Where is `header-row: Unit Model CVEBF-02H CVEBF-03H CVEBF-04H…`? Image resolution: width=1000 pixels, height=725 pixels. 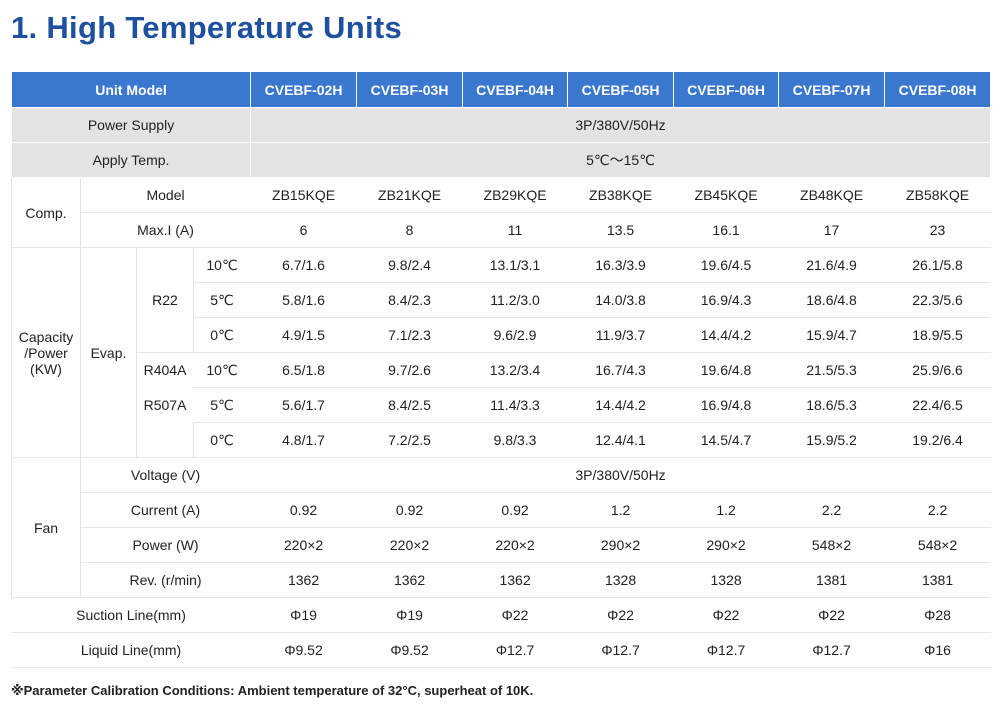 header-row: Unit Model CVEBF-02H CVEBF-03H CVEBF-04H… is located at coordinates (501, 89).